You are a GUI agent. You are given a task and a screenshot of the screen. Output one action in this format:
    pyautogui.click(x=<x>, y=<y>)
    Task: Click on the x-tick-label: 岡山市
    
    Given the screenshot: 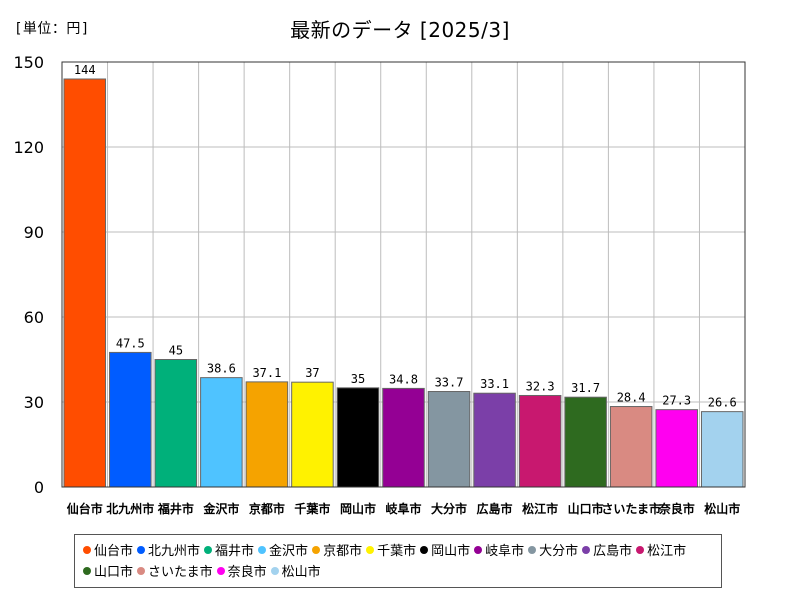 What is the action you would take?
    pyautogui.click(x=358, y=508)
    